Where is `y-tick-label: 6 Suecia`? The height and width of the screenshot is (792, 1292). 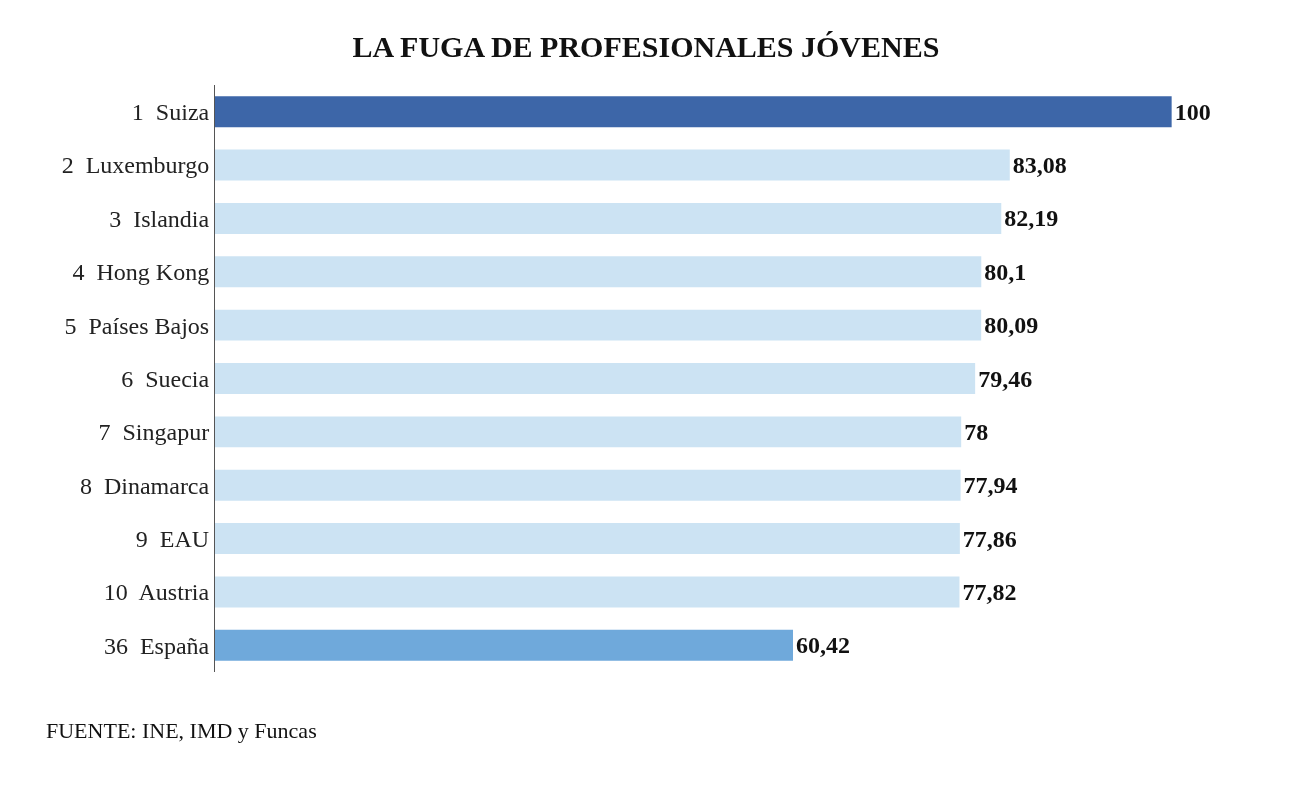
y-tick-label: 6 Suecia is located at coordinates (165, 378).